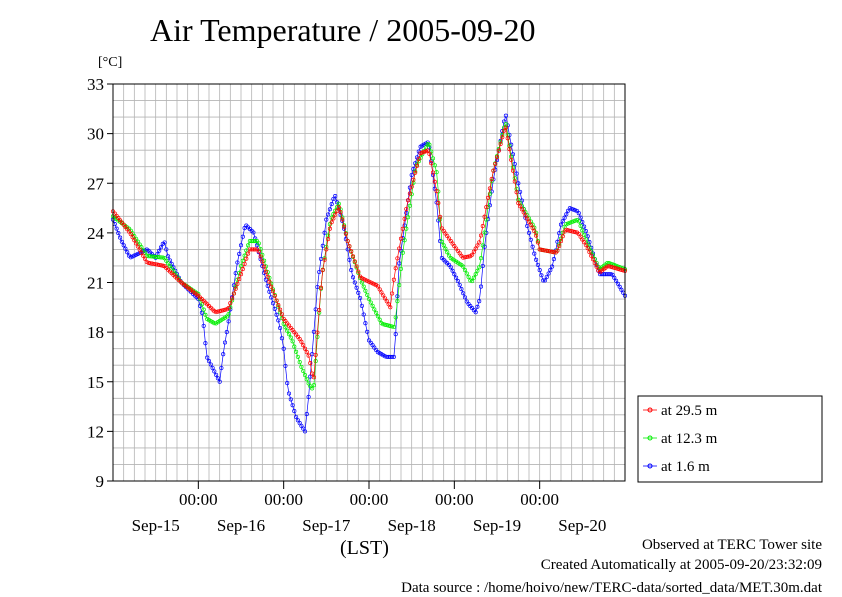 This screenshot has width=842, height=597. What do you see at coordinates (95, 332) in the screenshot?
I see `y-tick-label: 18` at bounding box center [95, 332].